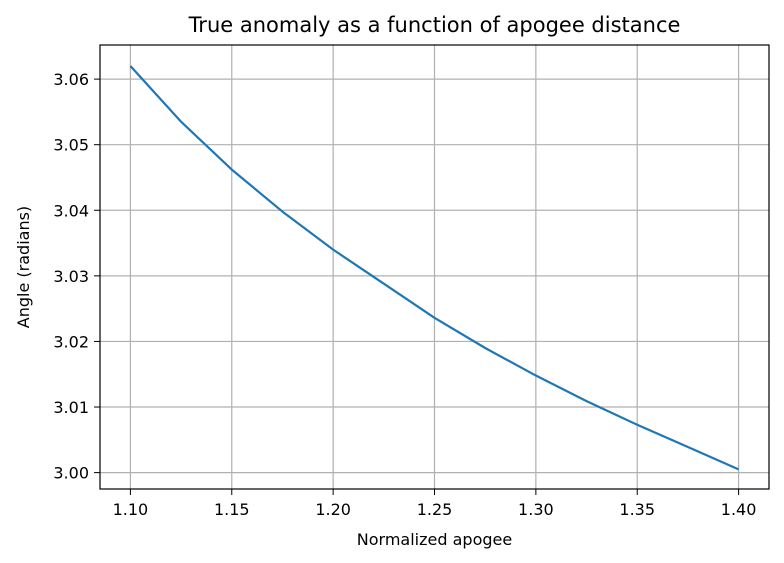  What do you see at coordinates (71, 341) in the screenshot?
I see `y-tick-label: 3.02` at bounding box center [71, 341].